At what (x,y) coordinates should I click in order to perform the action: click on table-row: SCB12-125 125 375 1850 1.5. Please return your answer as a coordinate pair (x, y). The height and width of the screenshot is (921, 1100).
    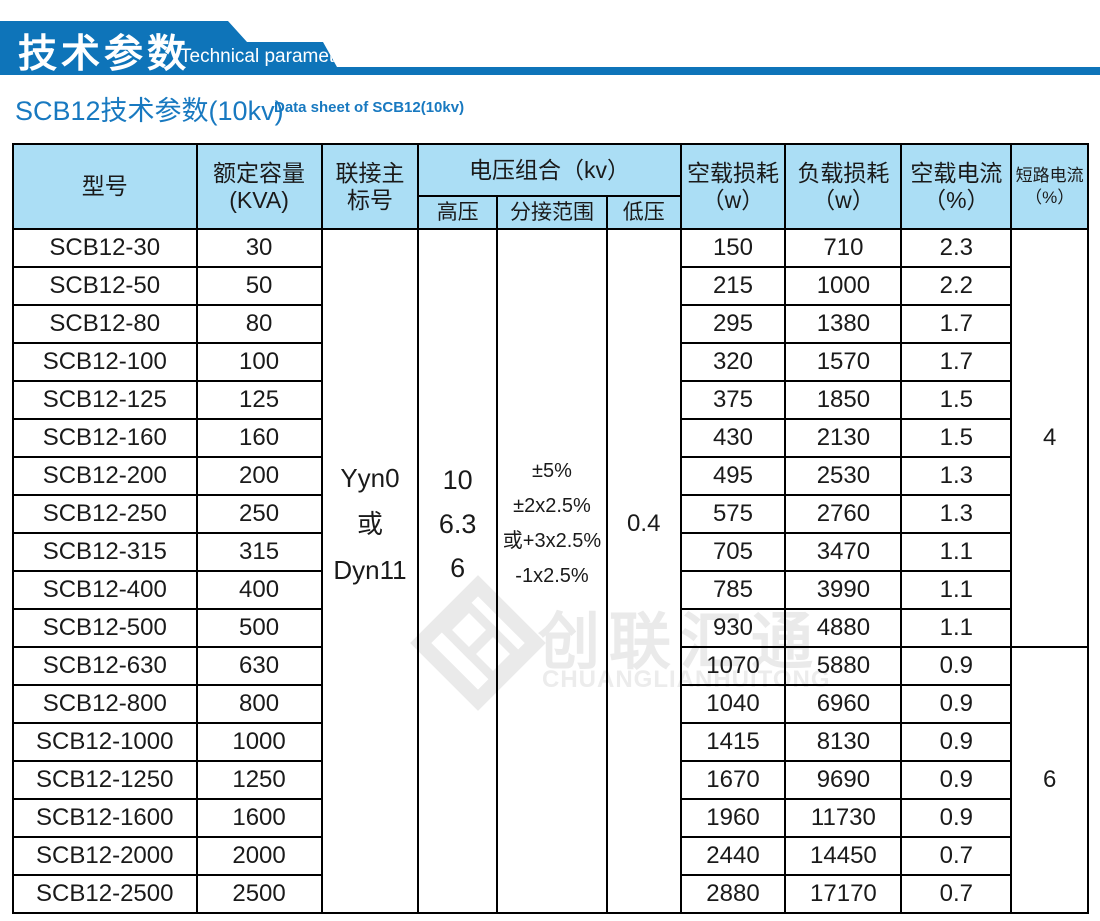
    Looking at the image, I should click on (550, 400).